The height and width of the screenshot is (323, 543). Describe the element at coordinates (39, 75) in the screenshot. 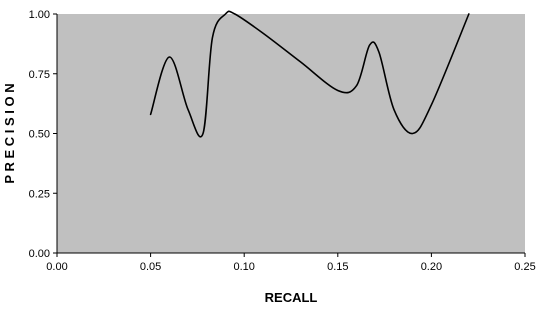

I see `y-tick-label: 0.75` at that location.